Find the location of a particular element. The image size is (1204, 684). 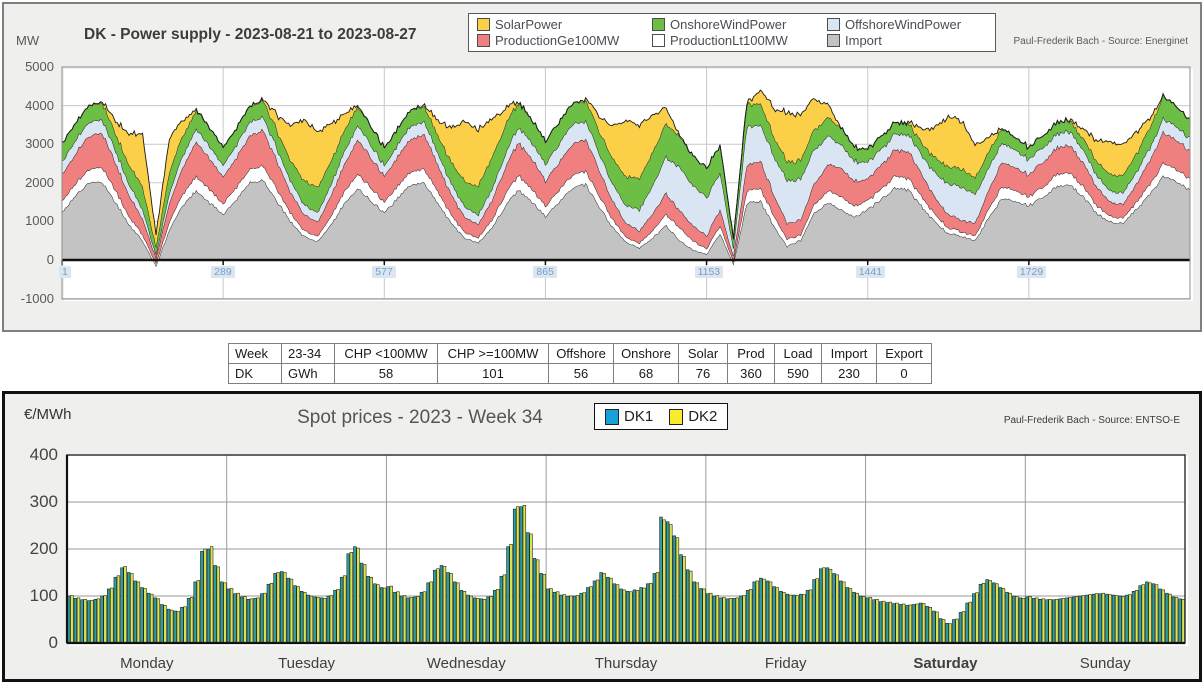

spot-y-tick-300: 300 is located at coordinates (43, 501).